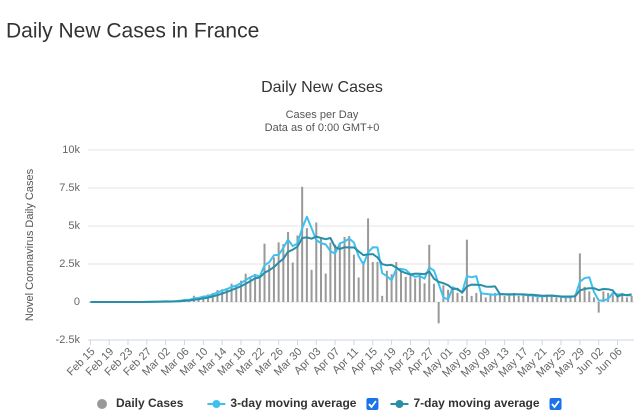  I want to click on line, so click(361, 269).